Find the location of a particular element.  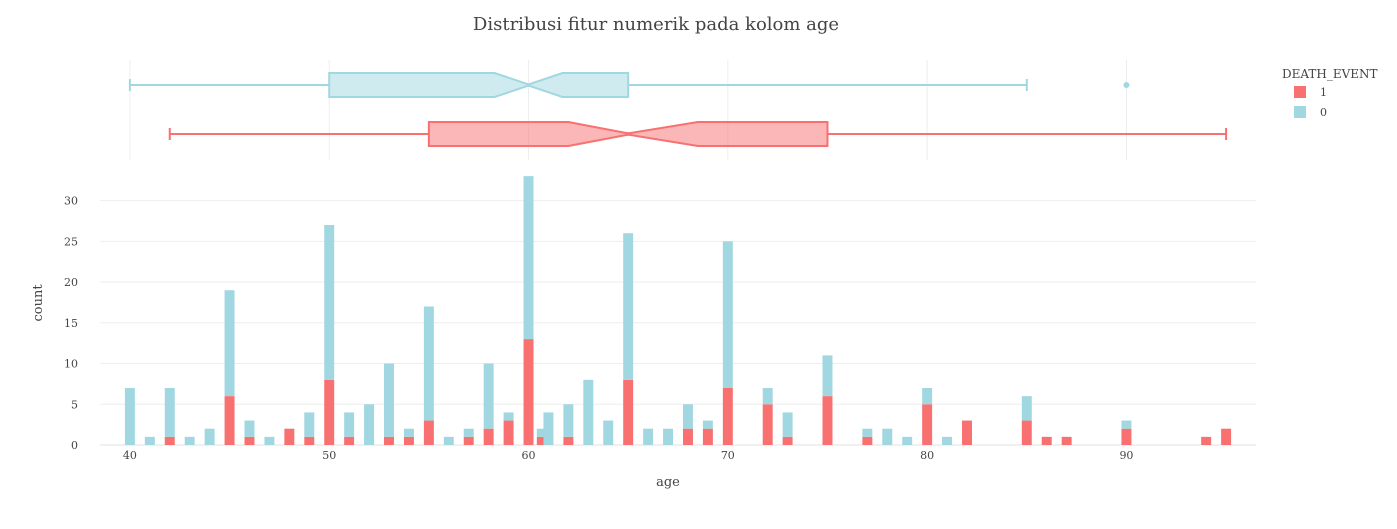

legend: DEATH_EVENT 1 0 is located at coordinates (1330, 93).